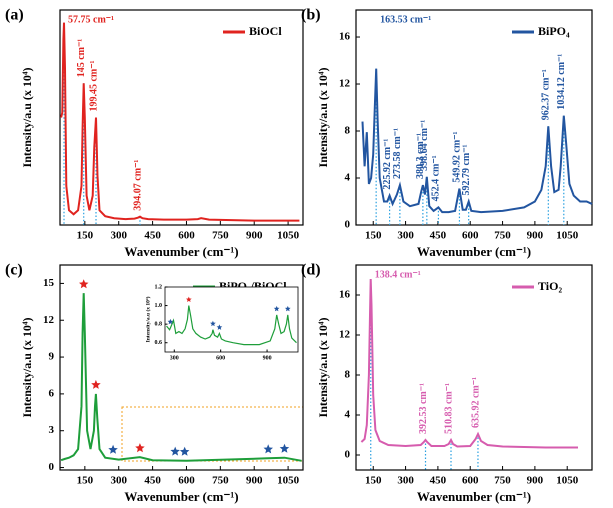 This screenshot has width=613, height=508. I want to click on peak-label: 380.3 cm⁻¹, so click(420, 156).